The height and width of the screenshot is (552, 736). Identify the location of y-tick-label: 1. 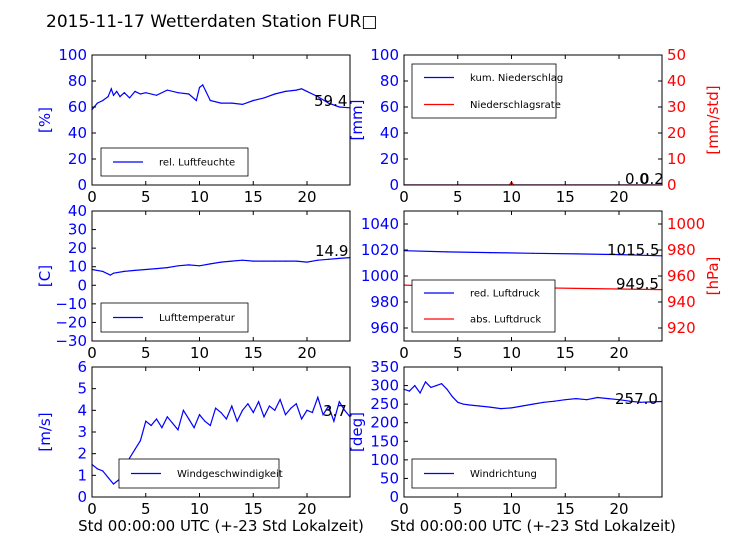
(82, 475).